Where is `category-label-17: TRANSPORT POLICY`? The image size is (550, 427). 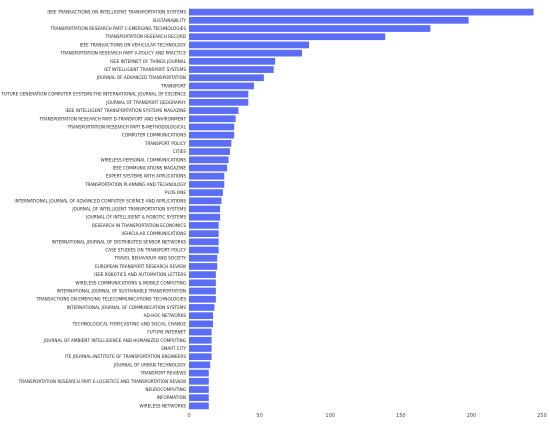 category-label-17: TRANSPORT POLICY is located at coordinates (165, 143).